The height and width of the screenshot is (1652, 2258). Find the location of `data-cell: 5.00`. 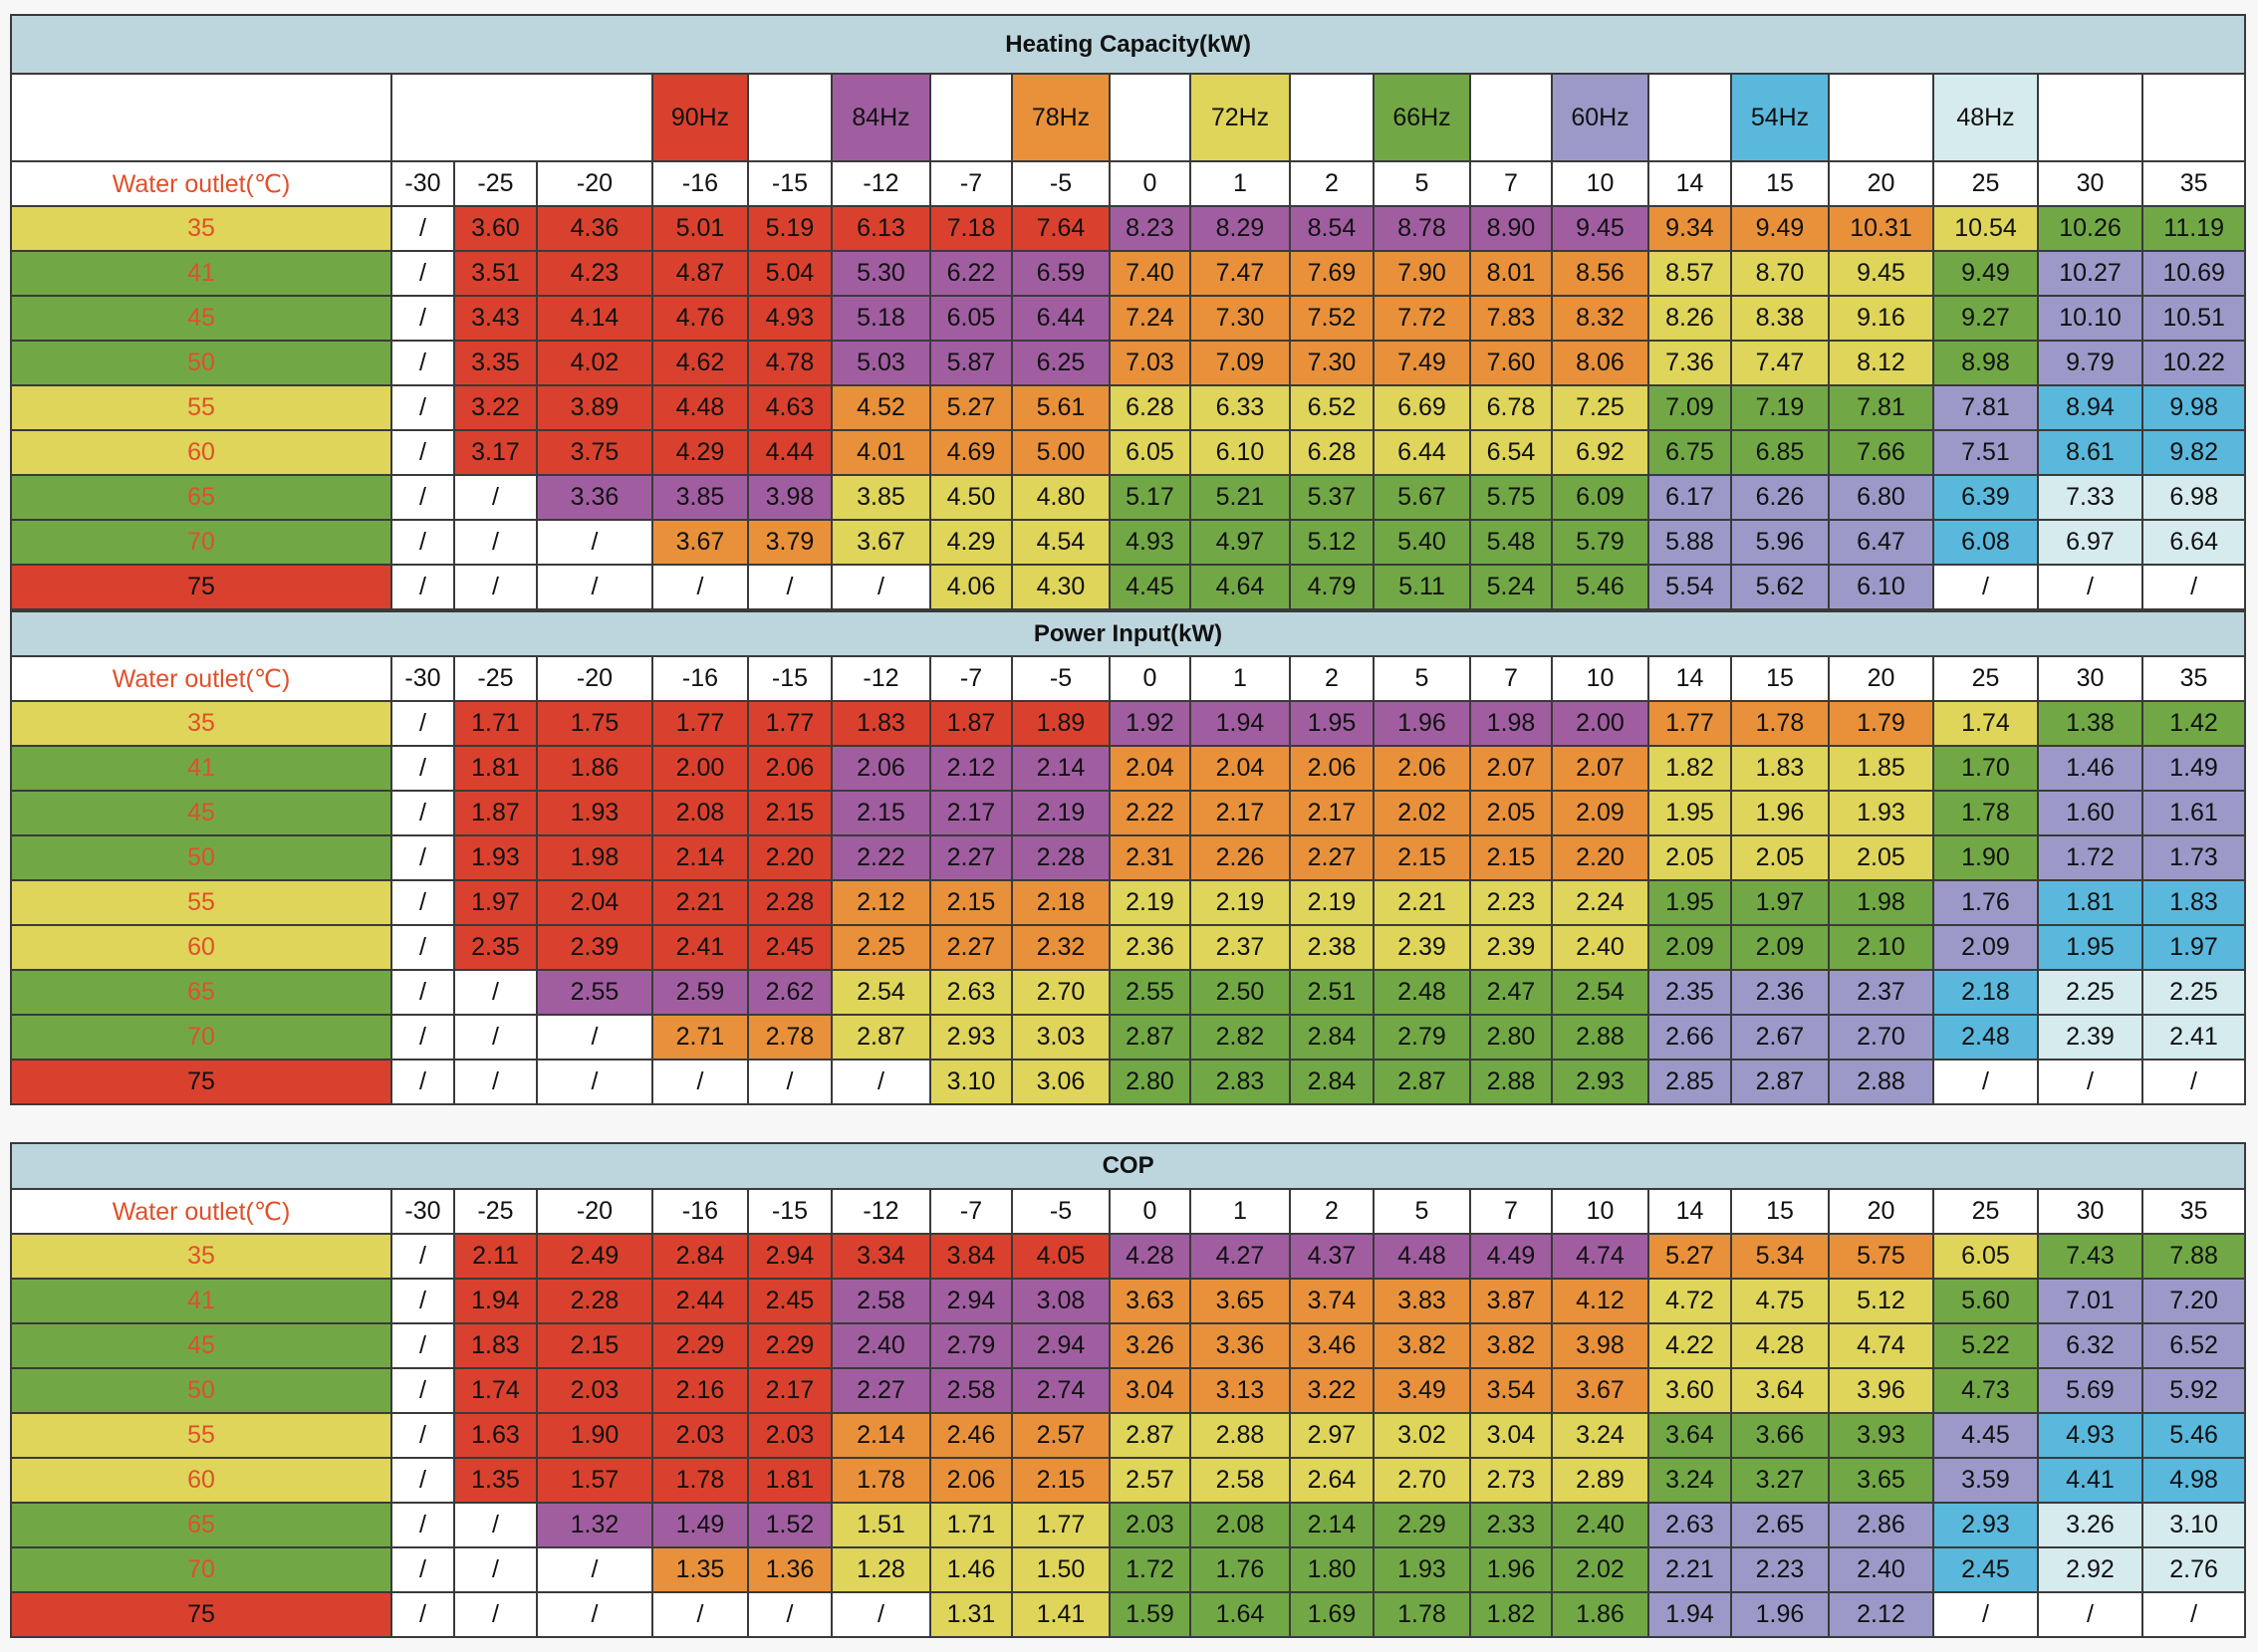

data-cell: 5.00 is located at coordinates (1061, 452).